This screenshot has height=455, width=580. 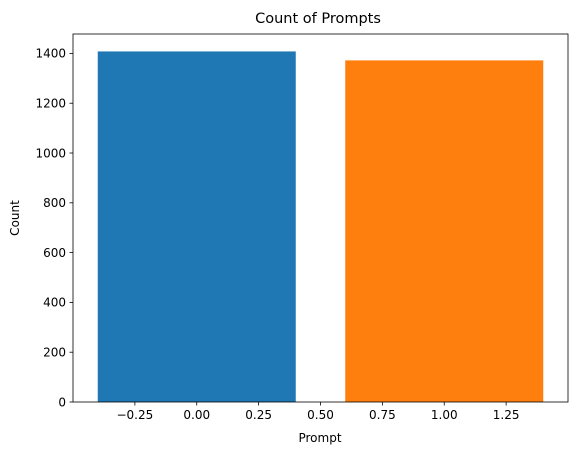 What do you see at coordinates (50, 153) in the screenshot?
I see `y-tick-label: 1000` at bounding box center [50, 153].